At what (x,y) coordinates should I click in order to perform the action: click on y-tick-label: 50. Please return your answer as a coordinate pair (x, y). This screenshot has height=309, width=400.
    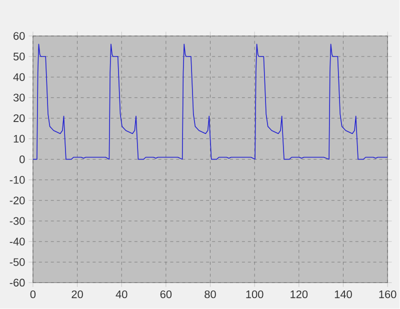
    Looking at the image, I should click on (19, 56).